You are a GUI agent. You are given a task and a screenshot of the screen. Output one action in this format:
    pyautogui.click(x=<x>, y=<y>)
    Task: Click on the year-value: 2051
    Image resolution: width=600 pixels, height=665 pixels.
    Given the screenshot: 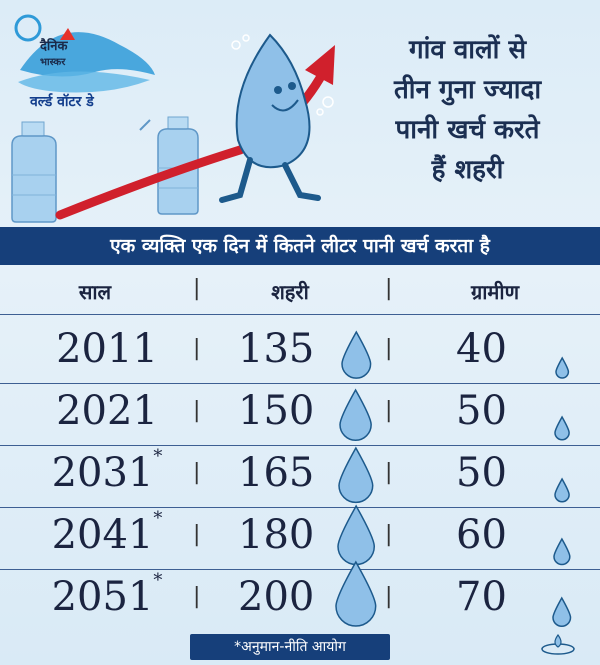 What is the action you would take?
    pyautogui.click(x=102, y=597)
    